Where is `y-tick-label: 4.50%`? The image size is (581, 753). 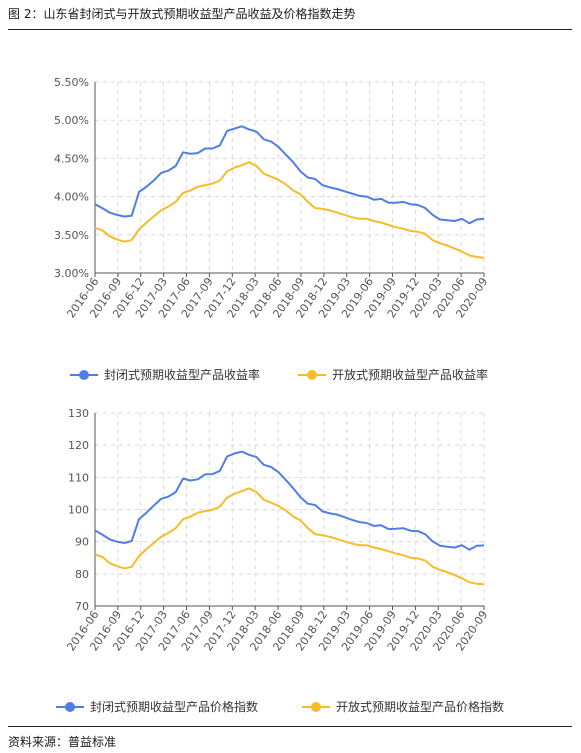
y-tick-label: 4.50% is located at coordinates (71, 158).